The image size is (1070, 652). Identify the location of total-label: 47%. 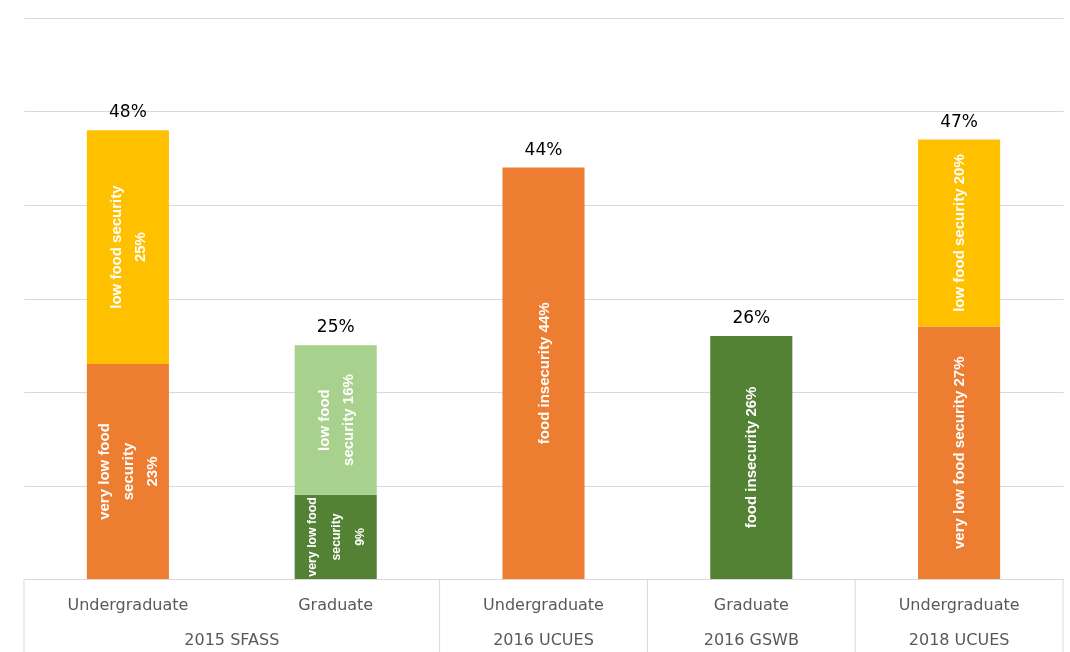
(959, 120).